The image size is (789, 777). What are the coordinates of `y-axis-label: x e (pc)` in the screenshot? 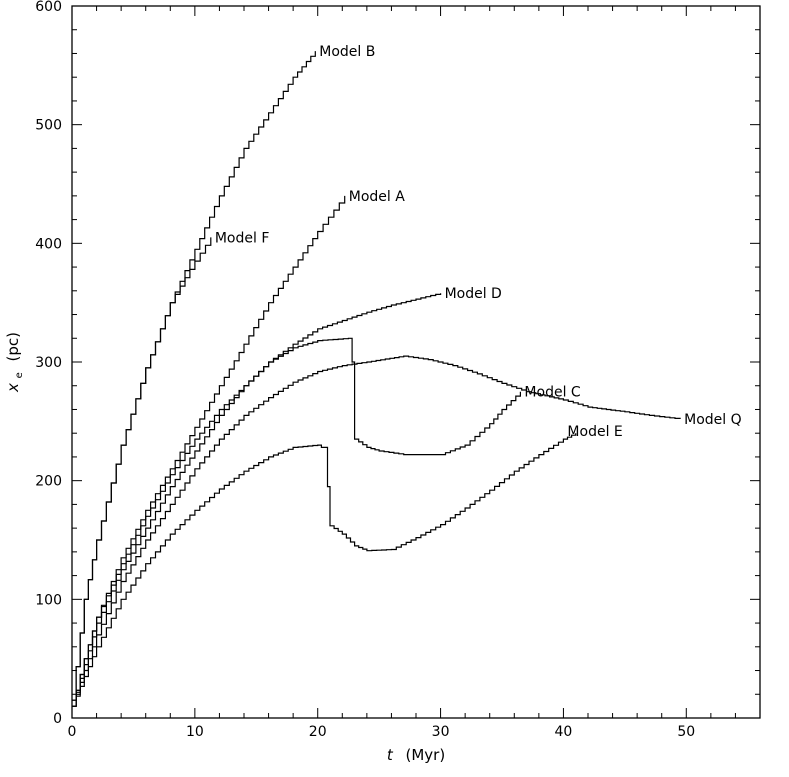 It's located at (15, 362).